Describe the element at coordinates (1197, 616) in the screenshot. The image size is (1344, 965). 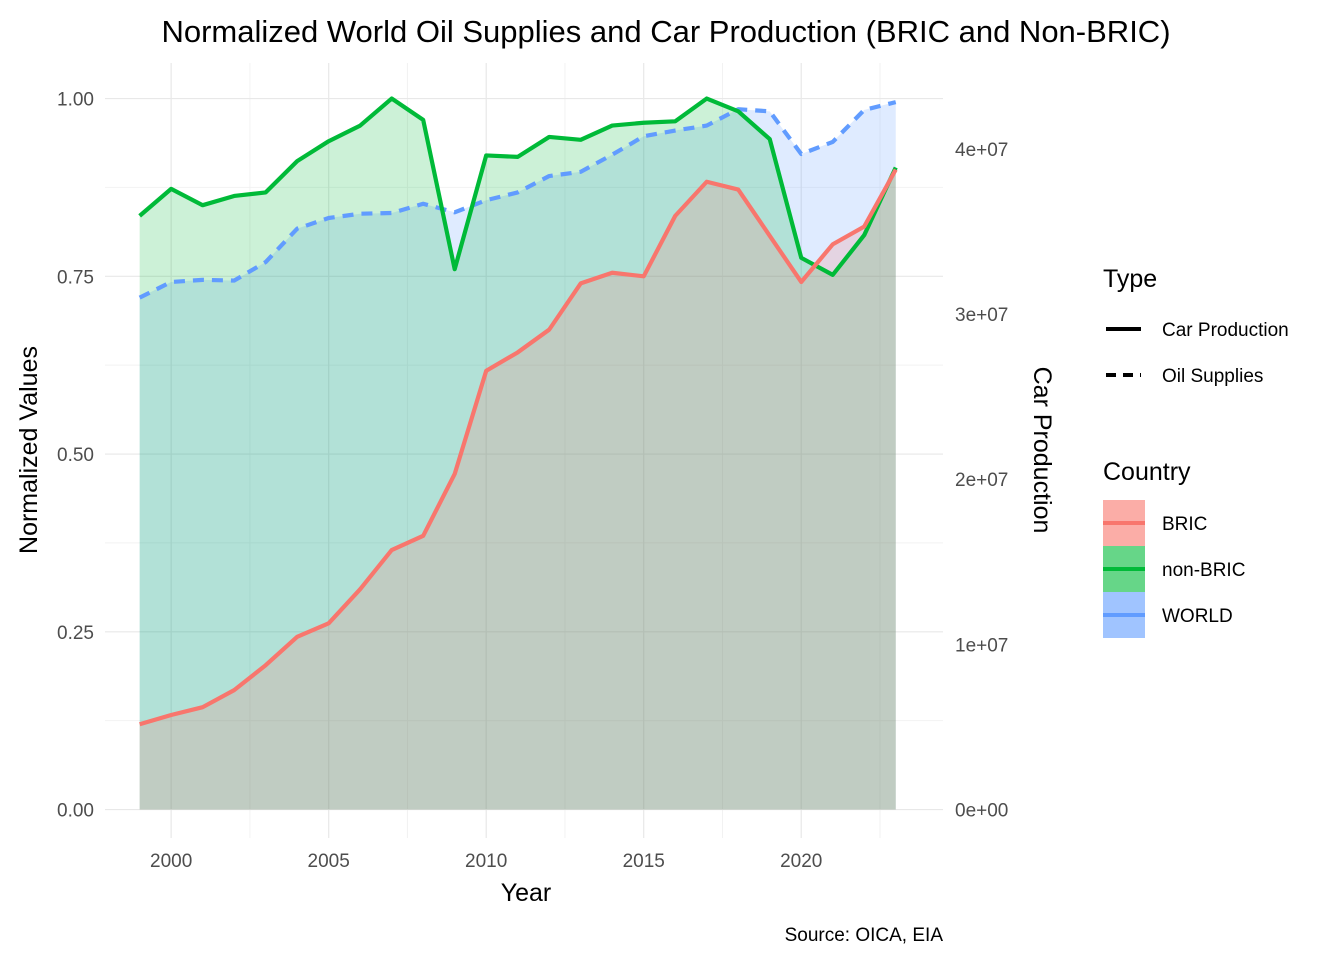
I see `legend-country-label: WORLD` at that location.